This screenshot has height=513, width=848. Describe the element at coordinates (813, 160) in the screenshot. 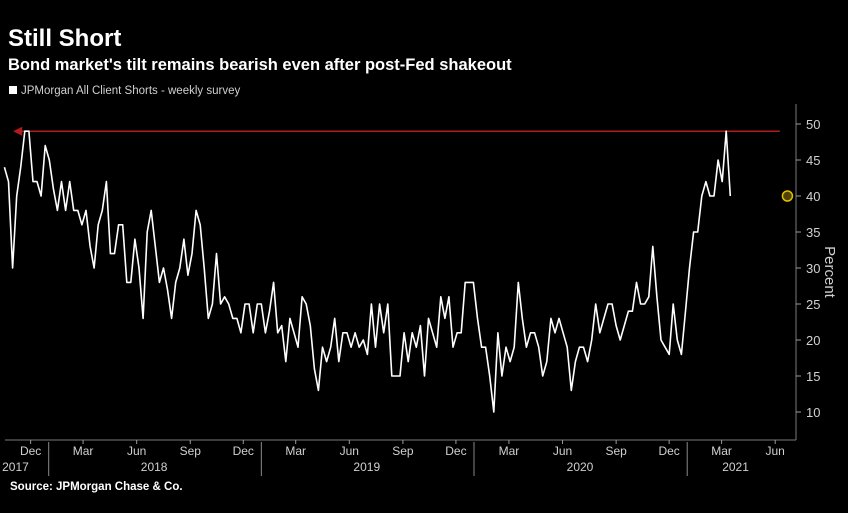

I see `y-tick-label: 45` at that location.